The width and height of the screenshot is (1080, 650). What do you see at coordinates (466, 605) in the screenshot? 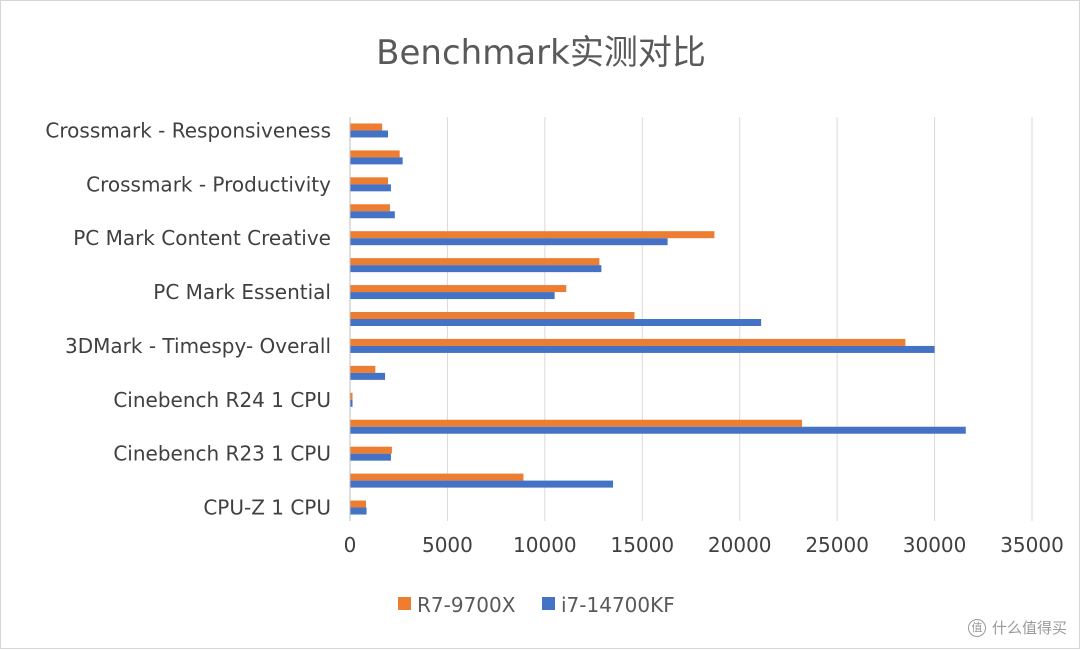
I see `legend-label-r7-9700x: R7-9700X` at bounding box center [466, 605].